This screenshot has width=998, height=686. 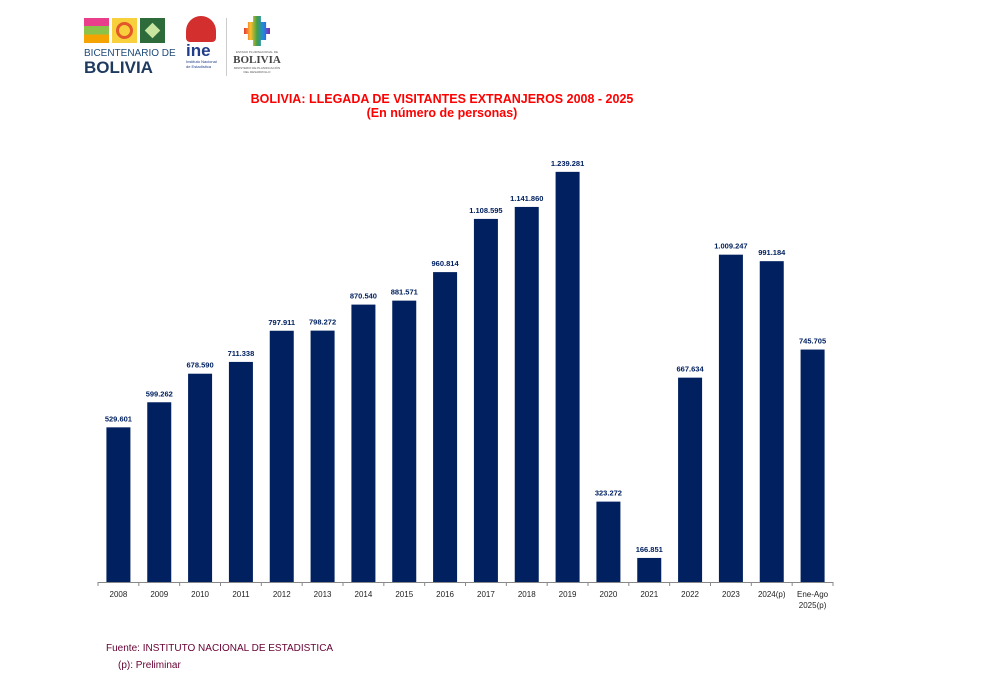 I want to click on x-tick-label: 2025(p), so click(x=813, y=605).